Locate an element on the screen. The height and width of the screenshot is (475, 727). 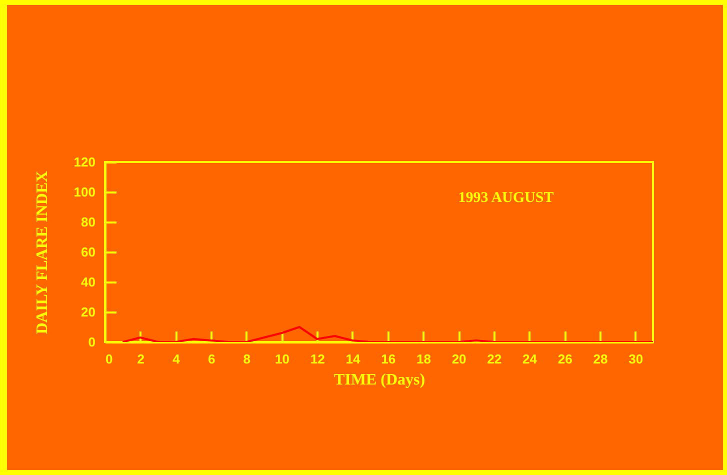
x-tick-label: 0 is located at coordinates (109, 359).